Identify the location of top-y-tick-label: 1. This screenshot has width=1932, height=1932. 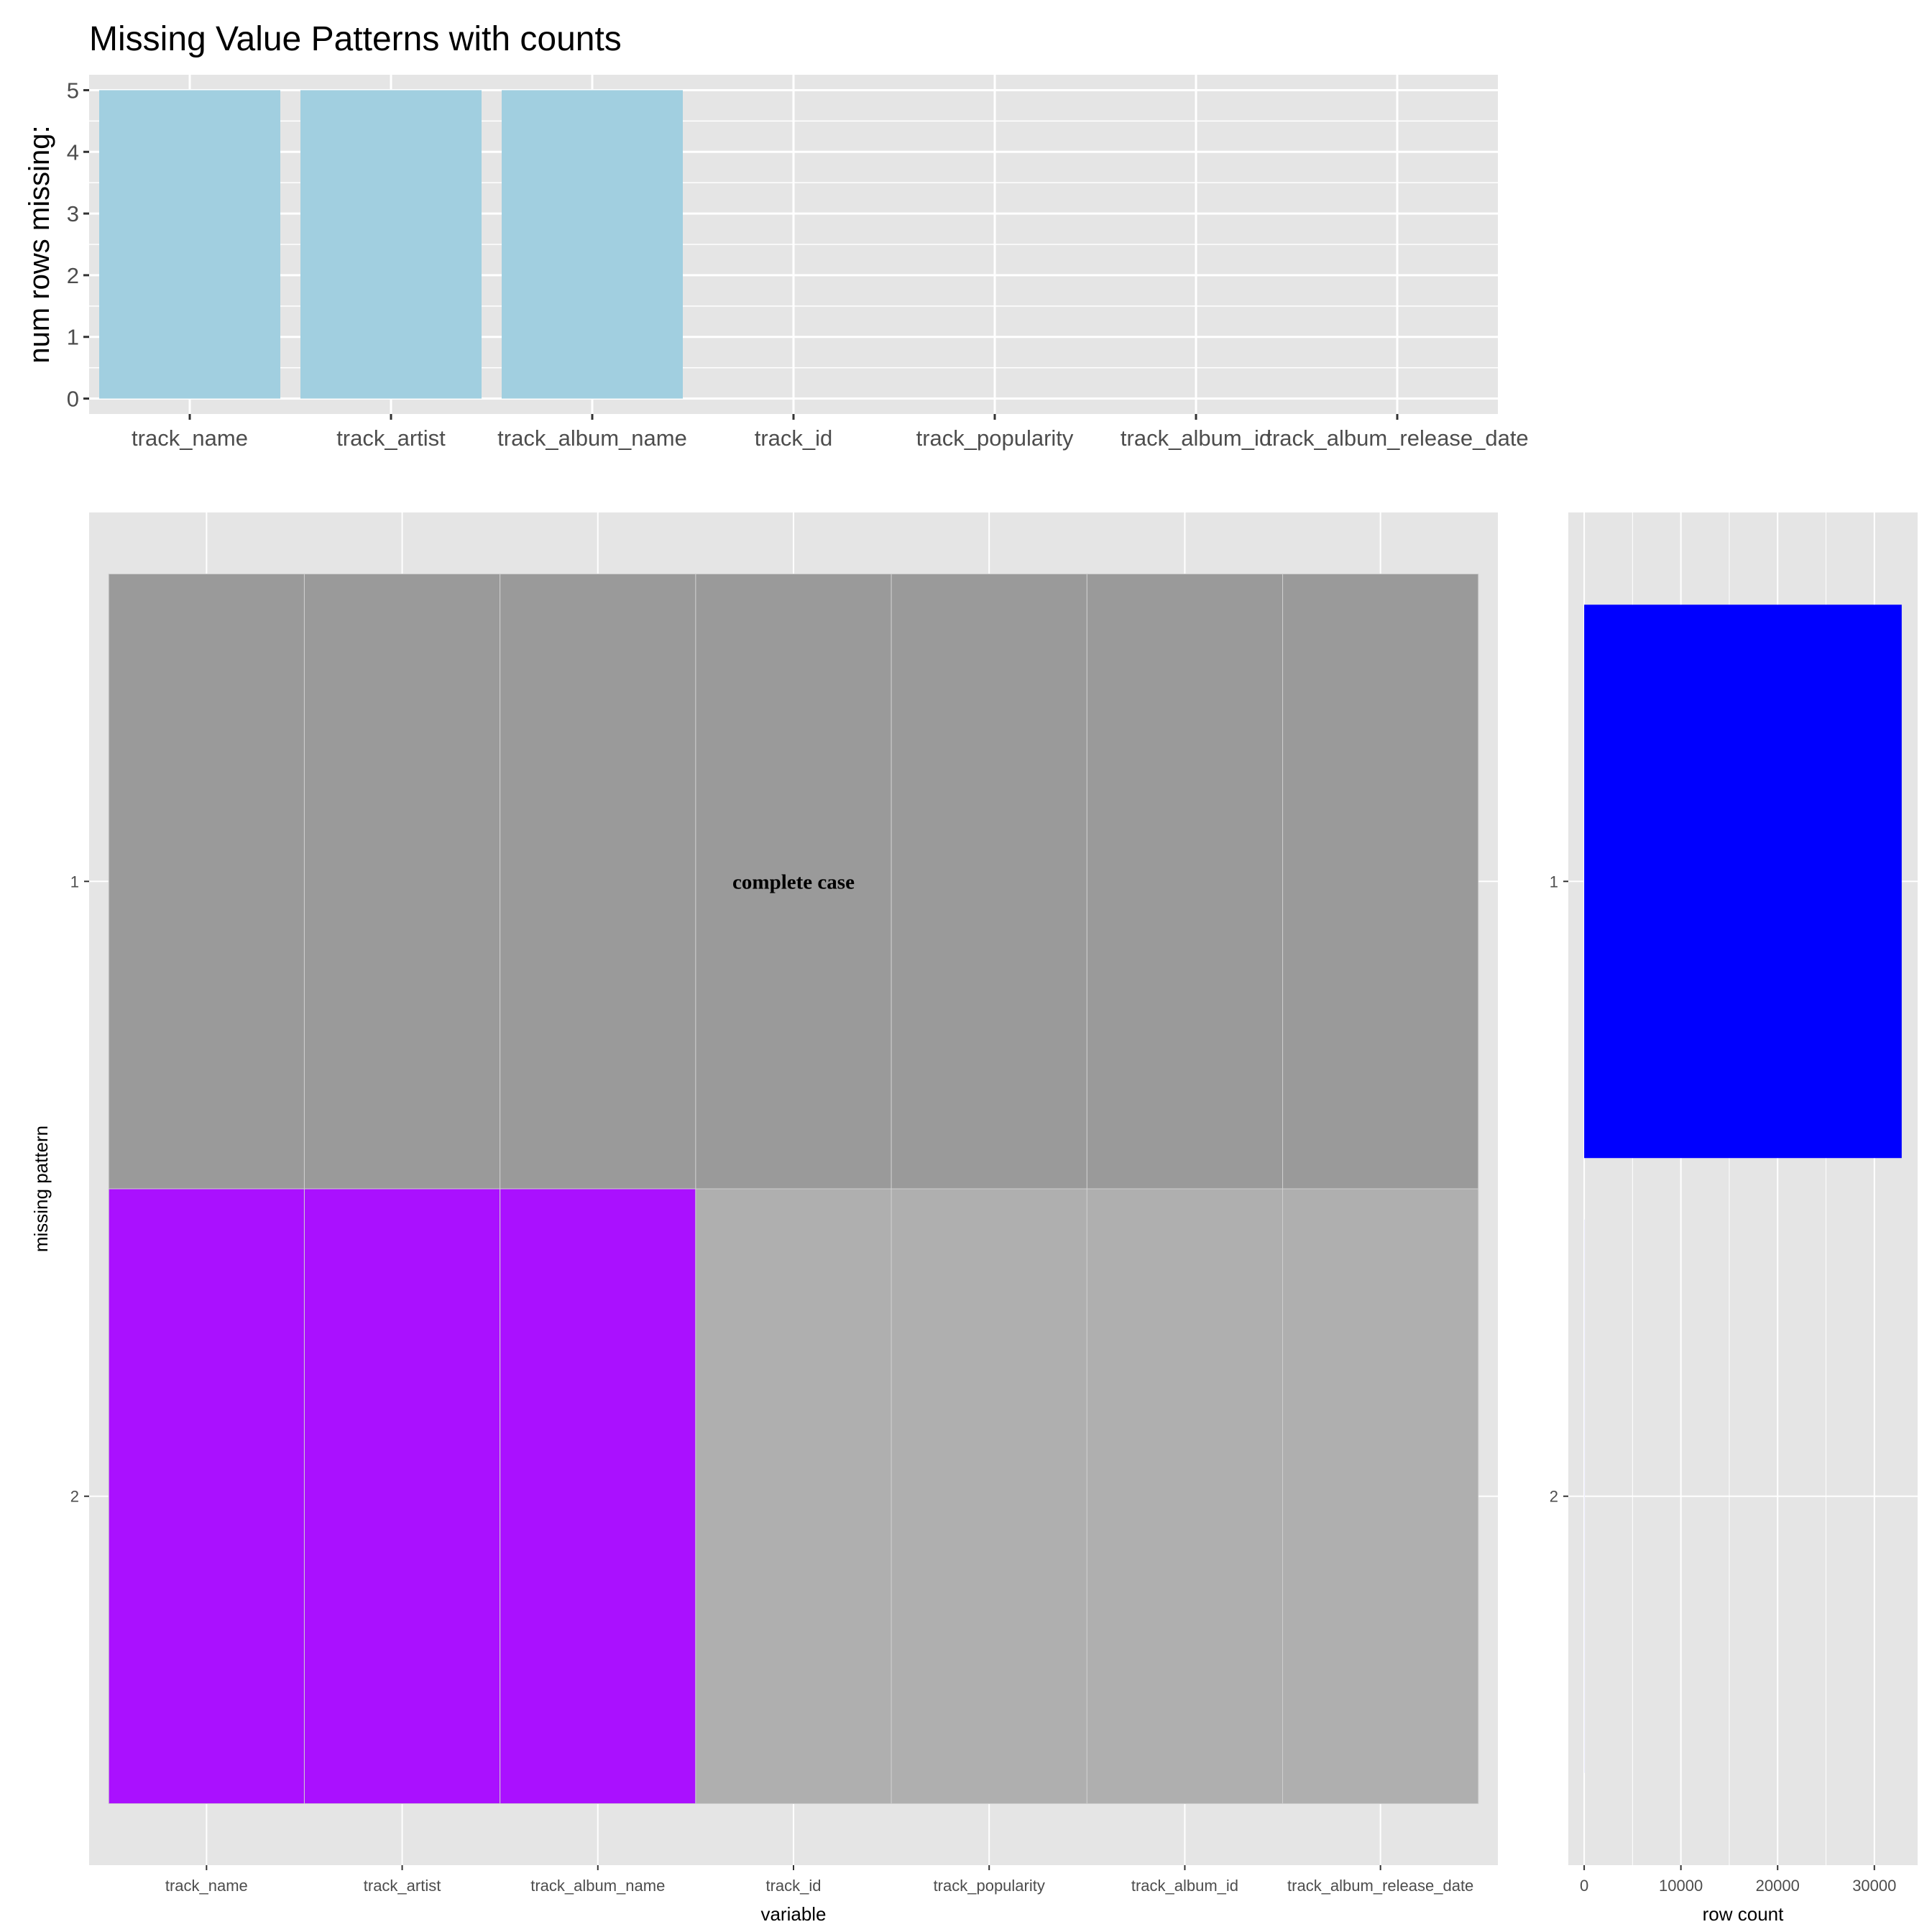
(73, 337).